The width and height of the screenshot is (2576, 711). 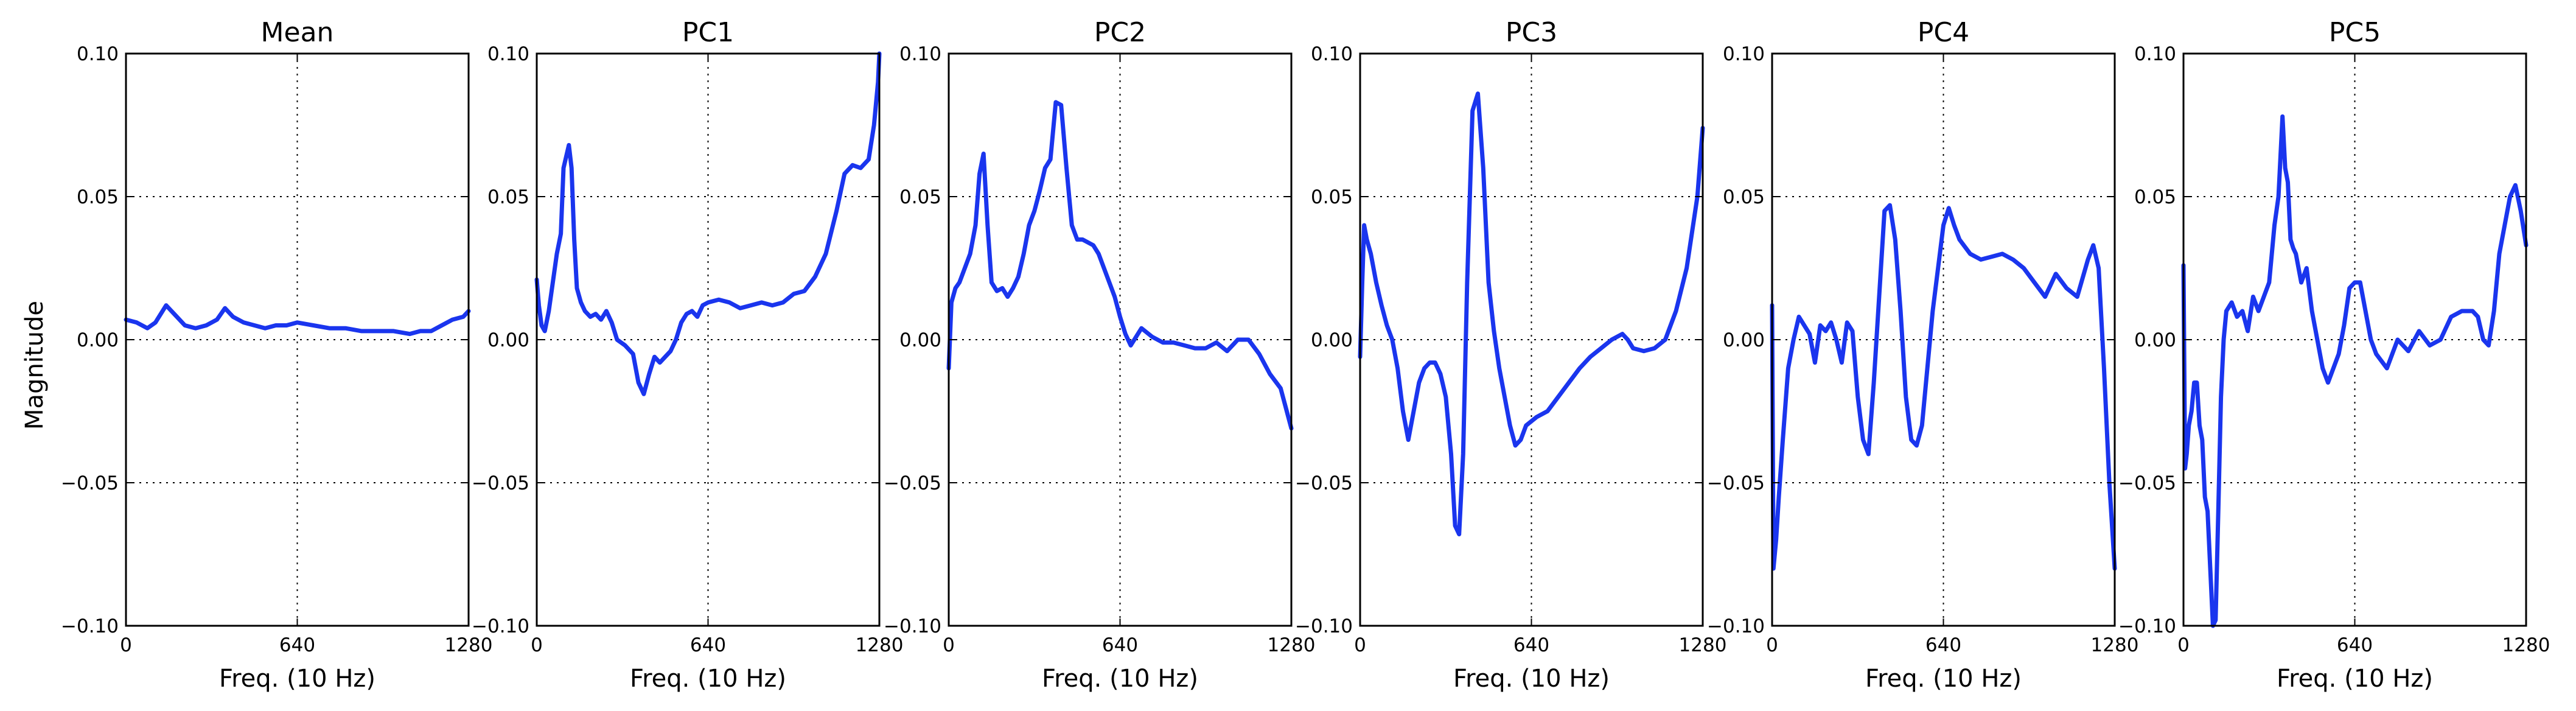 What do you see at coordinates (708, 224) in the screenshot?
I see `series-line-pc1` at bounding box center [708, 224].